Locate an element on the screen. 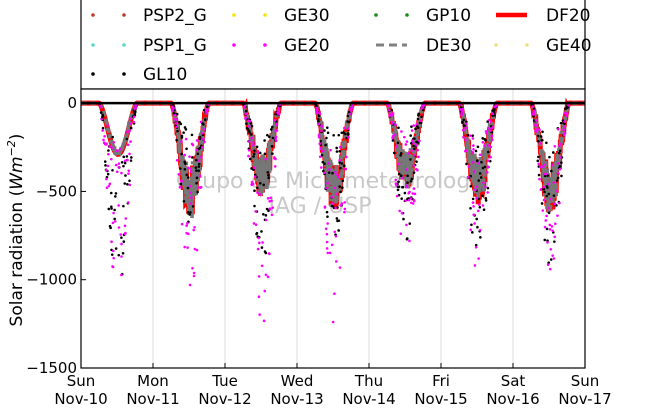 Image resolution: width=650 pixels, height=409 pixels. legend-marker is located at coordinates (527, 45).